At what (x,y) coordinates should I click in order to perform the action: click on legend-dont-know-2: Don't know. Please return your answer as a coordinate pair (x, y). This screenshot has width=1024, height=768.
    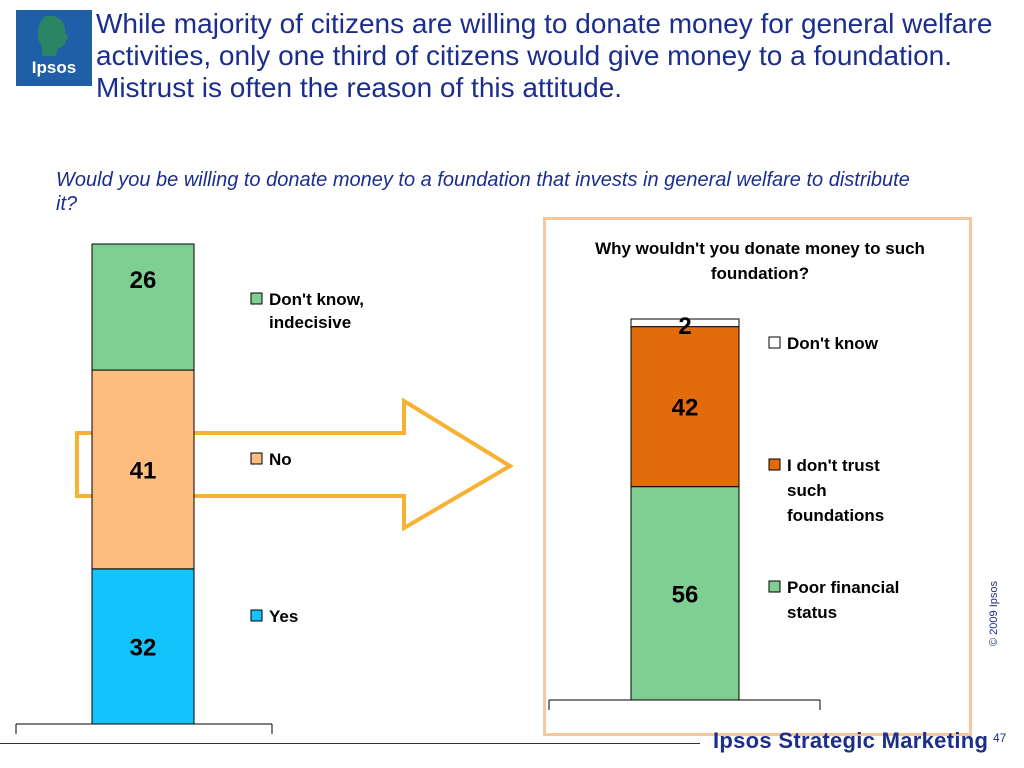
    Looking at the image, I should click on (833, 343).